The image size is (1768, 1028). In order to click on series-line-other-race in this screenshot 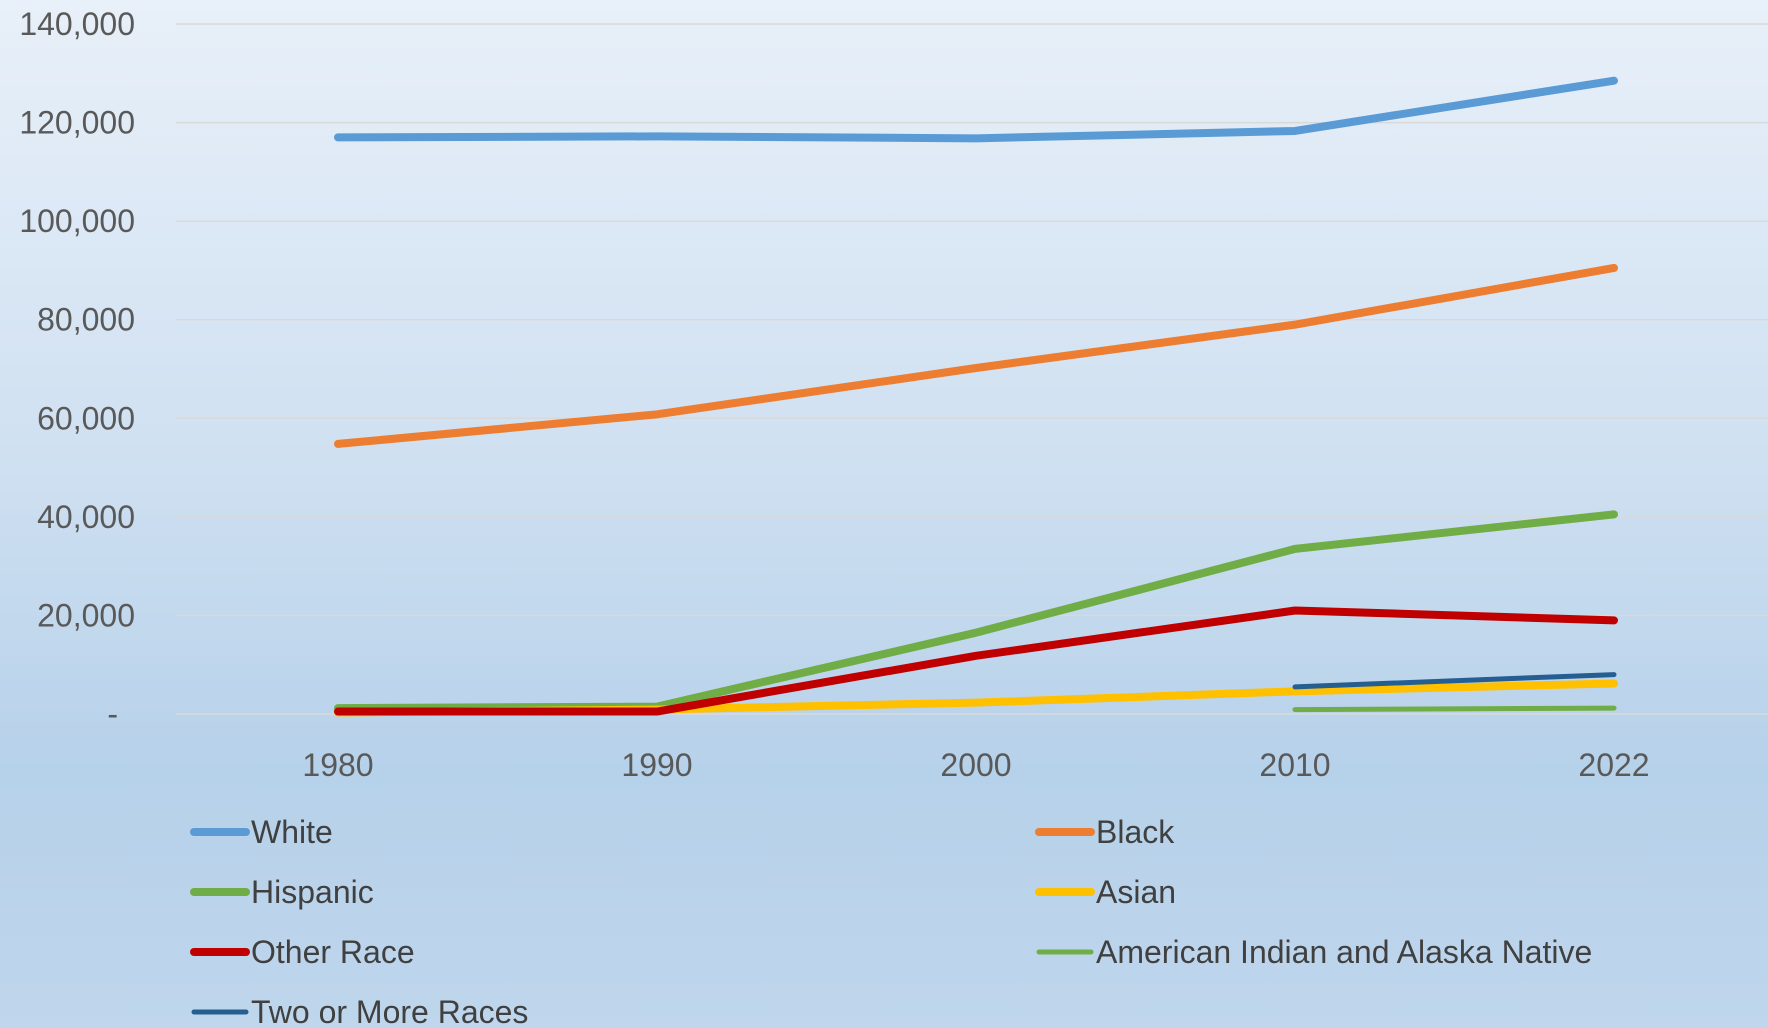, I will do `click(976, 661)`.